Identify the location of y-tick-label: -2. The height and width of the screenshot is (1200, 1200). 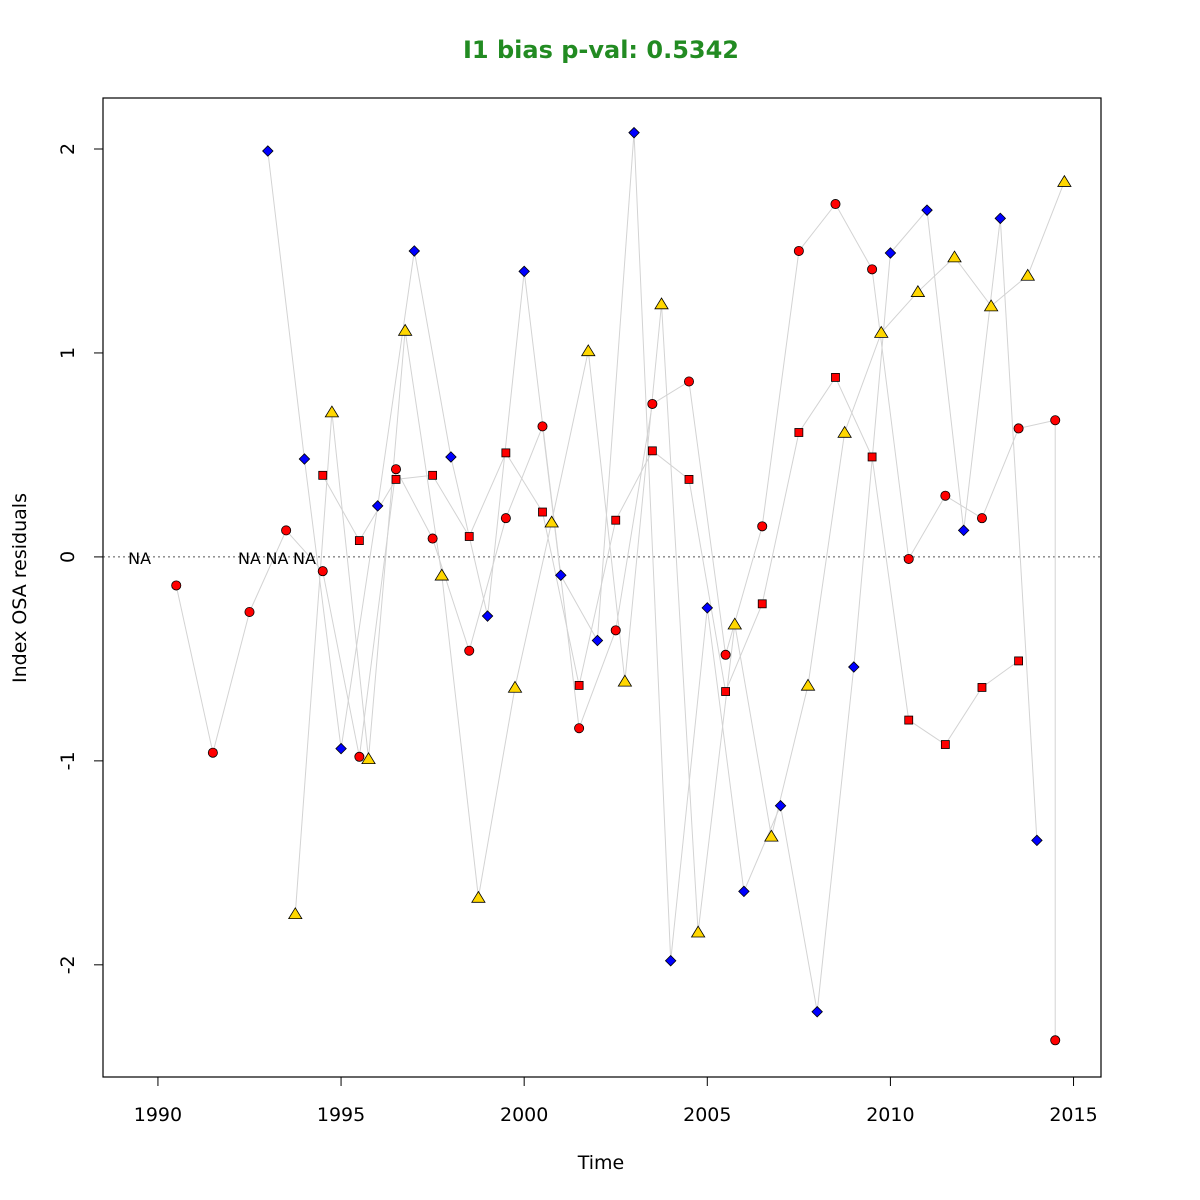
(68, 964).